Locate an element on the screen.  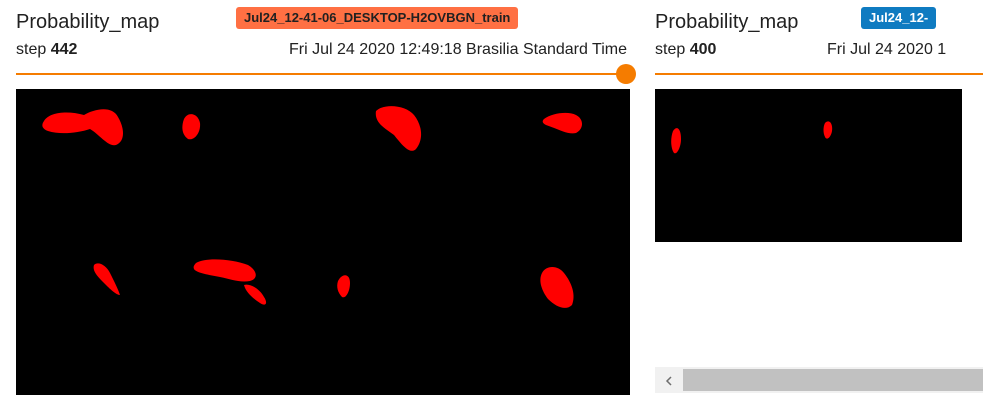
run-tag: Jul24_12-41-06_DESKTOP-H2OVBGN_train is located at coordinates (377, 18).